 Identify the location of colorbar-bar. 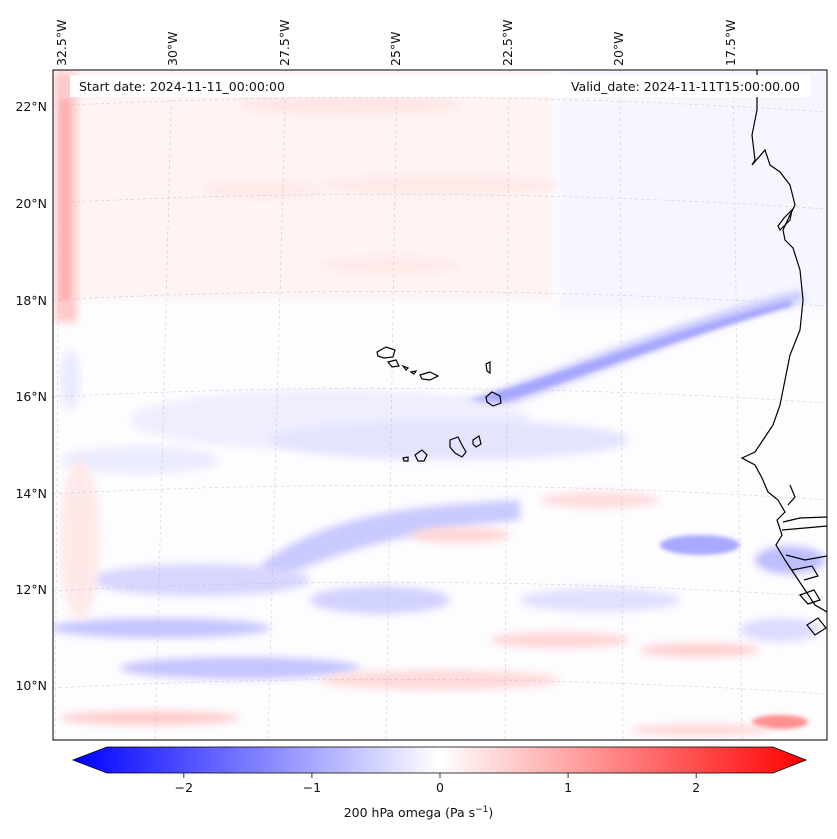
(439, 760).